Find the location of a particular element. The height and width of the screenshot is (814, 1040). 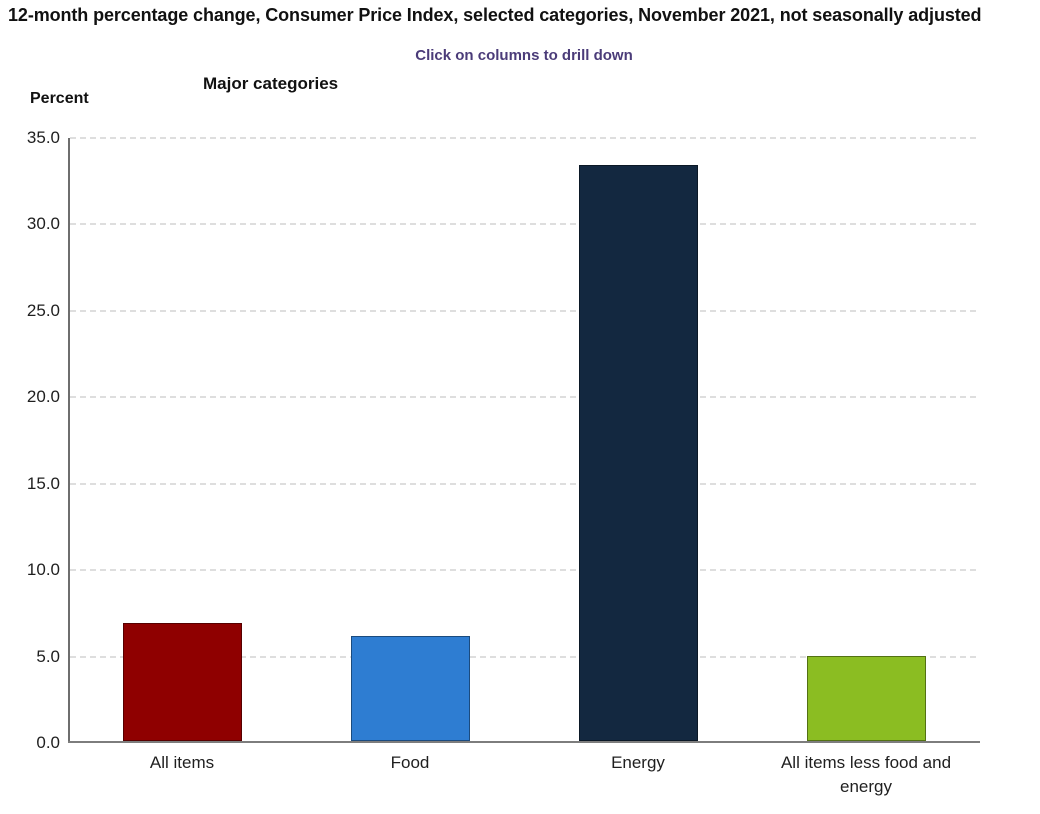

ytick-label-20.0: 20.0 is located at coordinates (43, 397).